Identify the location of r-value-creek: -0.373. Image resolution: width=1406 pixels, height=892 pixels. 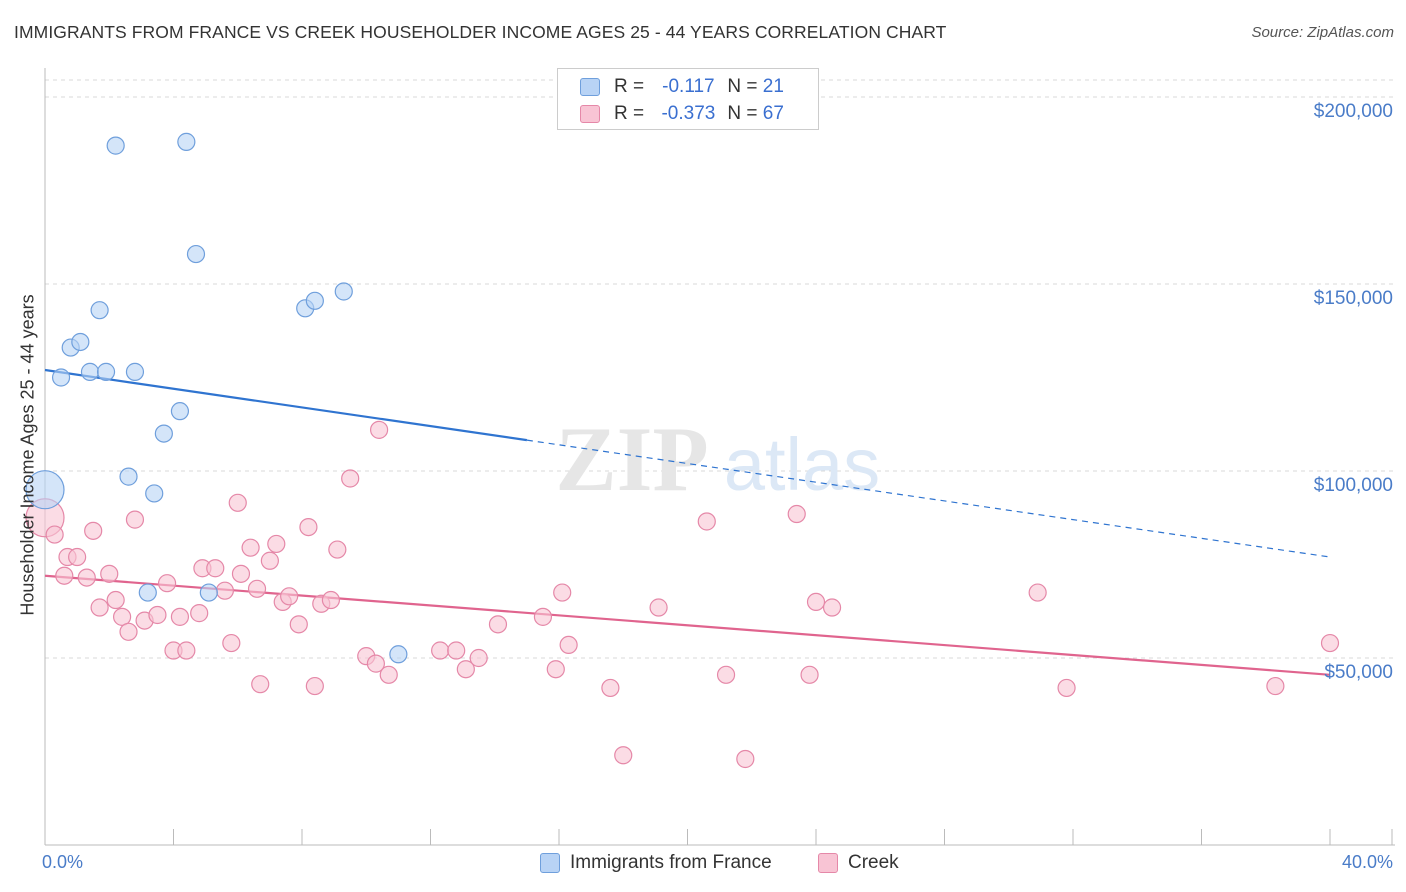
(688, 113).